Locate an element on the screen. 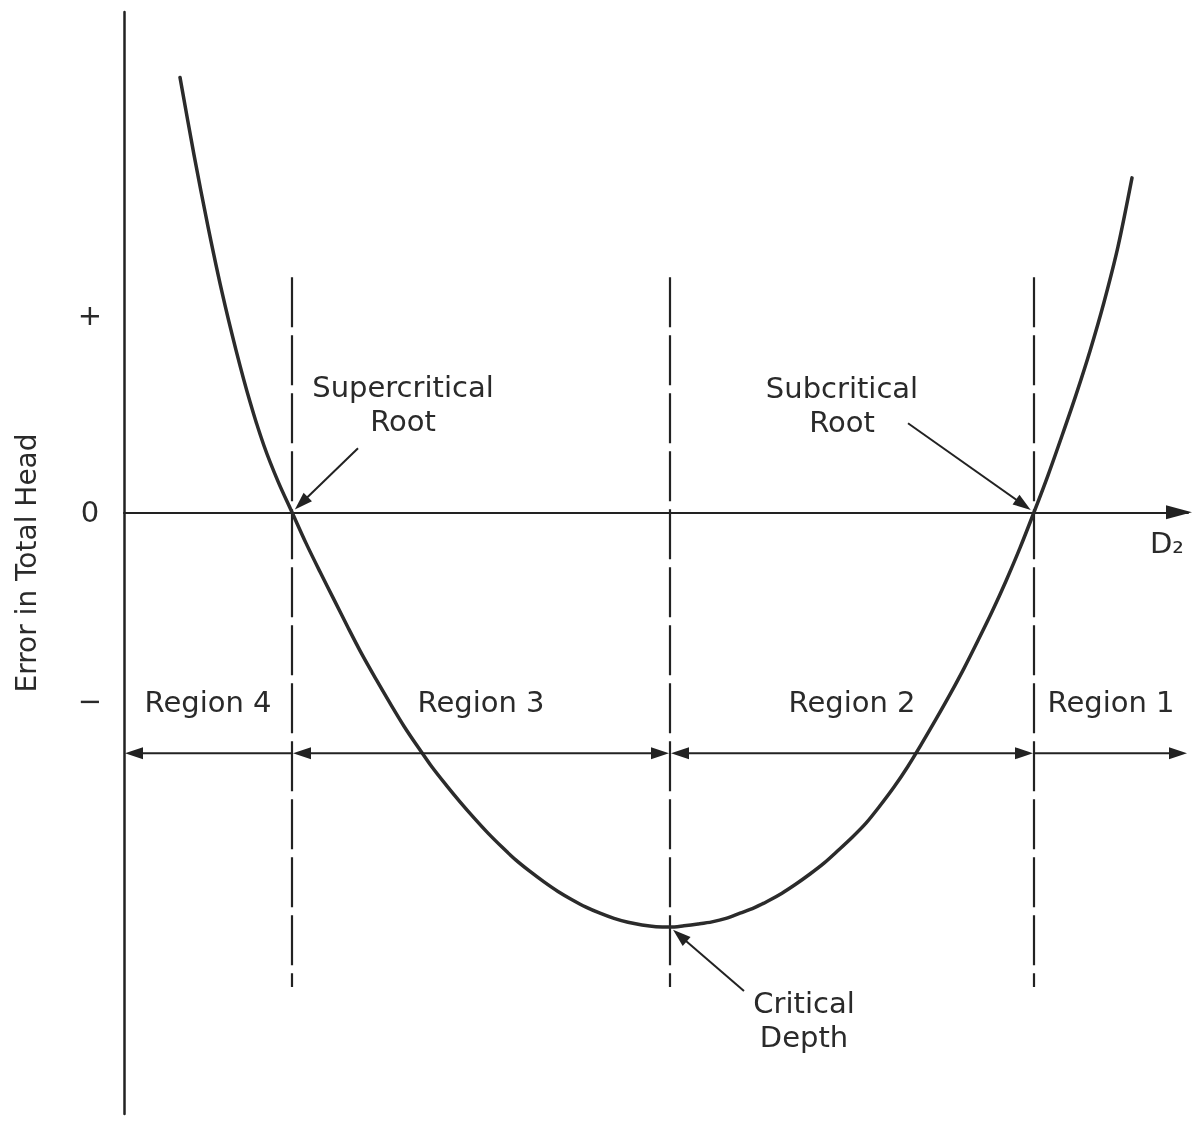 The height and width of the screenshot is (1122, 1199). annotation: Region 3 is located at coordinates (481, 702).